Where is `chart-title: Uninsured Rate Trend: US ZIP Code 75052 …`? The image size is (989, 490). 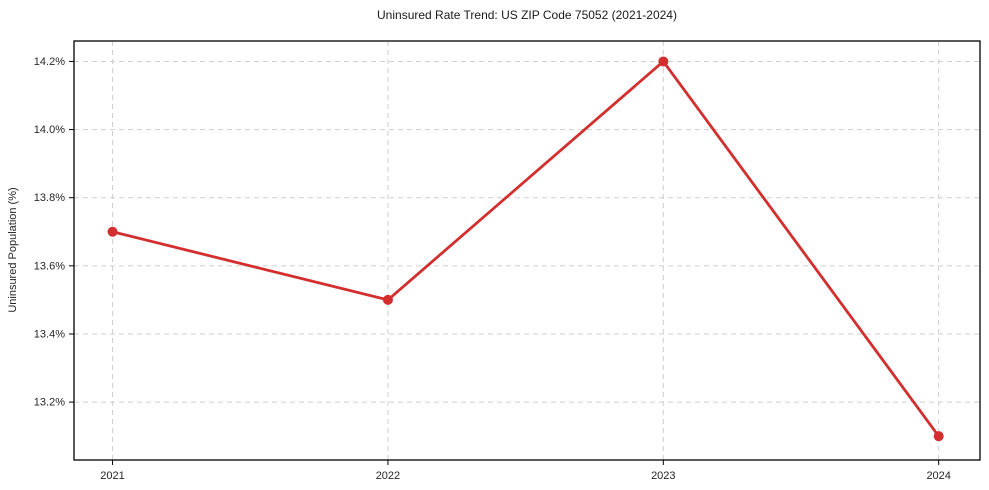 chart-title: Uninsured Rate Trend: US ZIP Code 75052 … is located at coordinates (527, 15).